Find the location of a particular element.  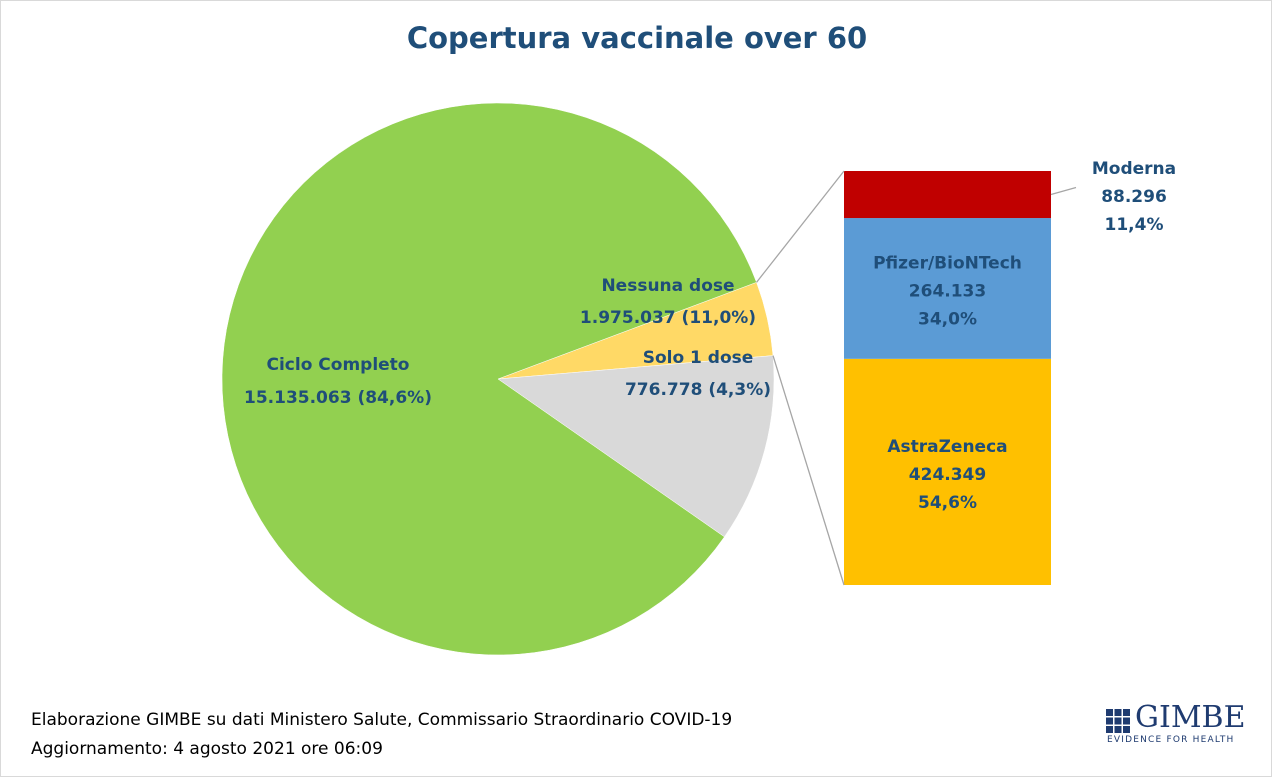

bar-label-pfizer-biontech-value: 264.133 is located at coordinates (947, 291).